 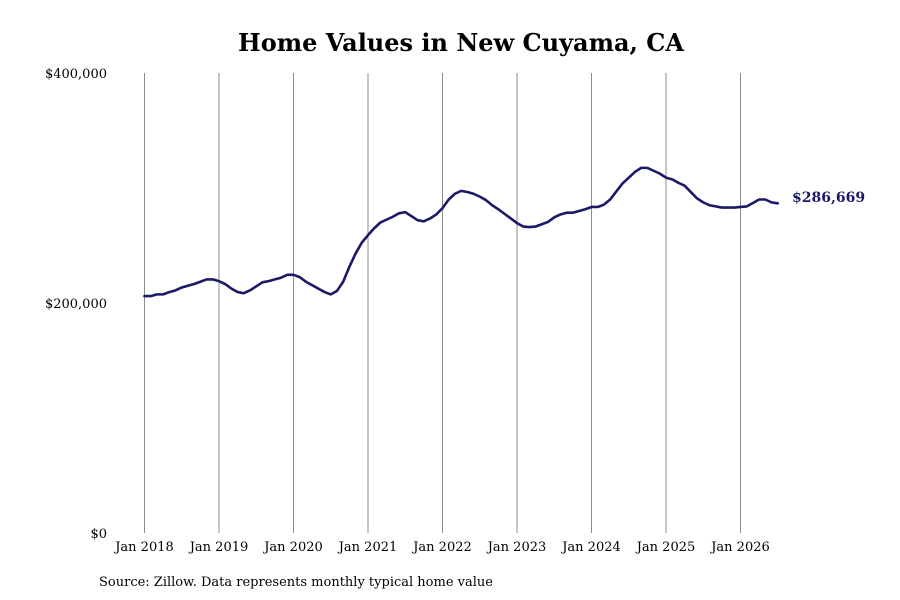 What do you see at coordinates (292, 547) in the screenshot?
I see `x-tick-label: Jan 2020` at bounding box center [292, 547].